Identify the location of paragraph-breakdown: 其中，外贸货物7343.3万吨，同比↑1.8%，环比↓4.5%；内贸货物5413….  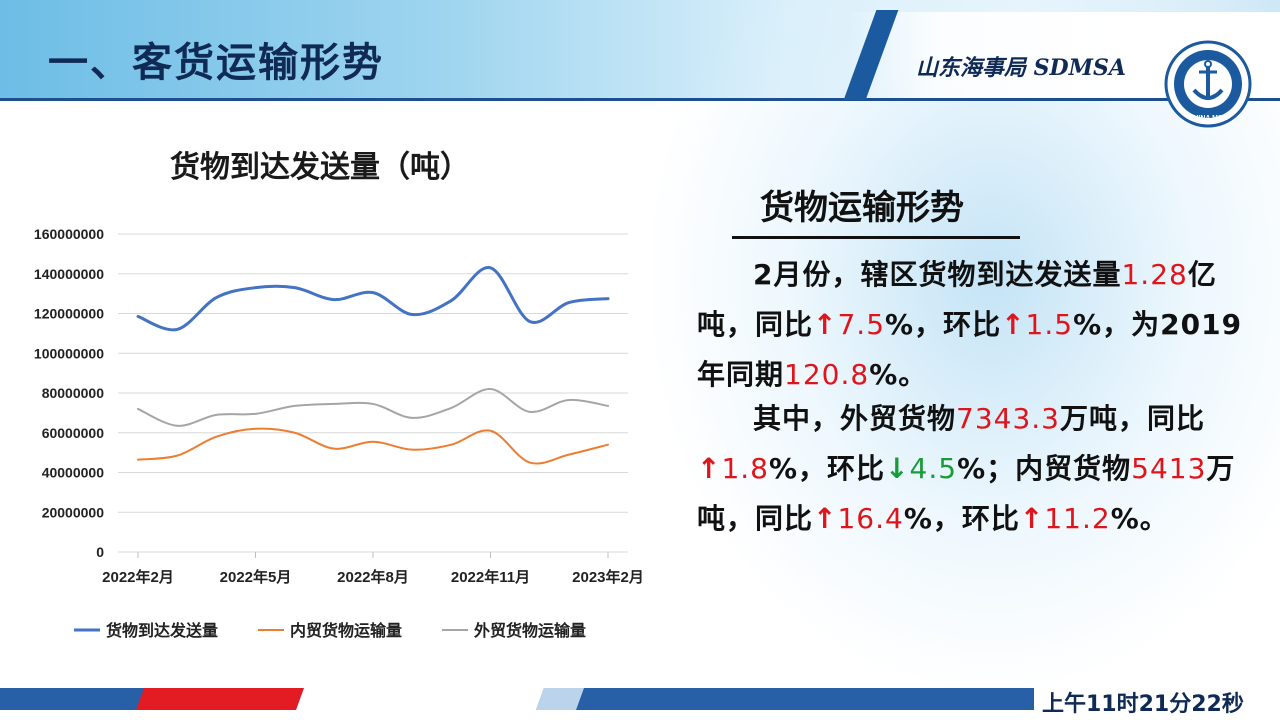
(966, 468).